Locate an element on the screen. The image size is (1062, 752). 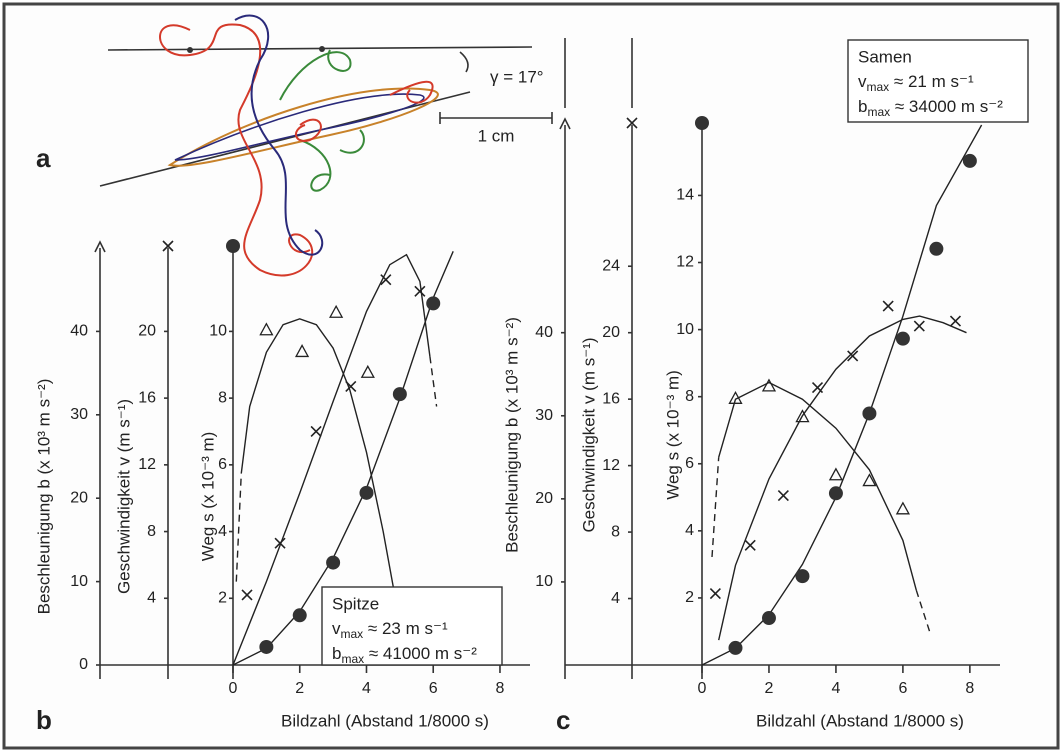
pivot-dot is located at coordinates (190, 50).